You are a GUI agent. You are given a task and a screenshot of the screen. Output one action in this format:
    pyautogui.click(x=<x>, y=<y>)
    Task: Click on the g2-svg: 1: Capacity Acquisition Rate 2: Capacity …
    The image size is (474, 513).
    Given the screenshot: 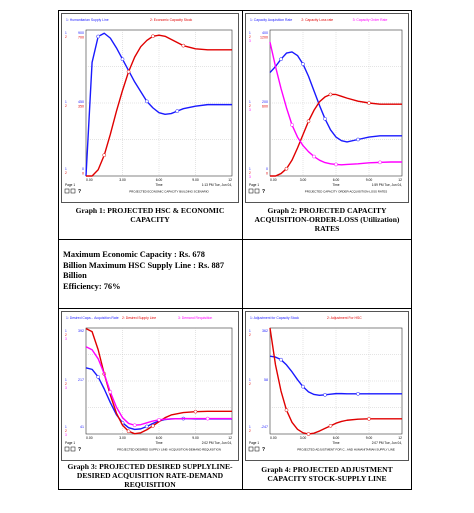 What is the action you would take?
    pyautogui.click(x=325, y=106)
    